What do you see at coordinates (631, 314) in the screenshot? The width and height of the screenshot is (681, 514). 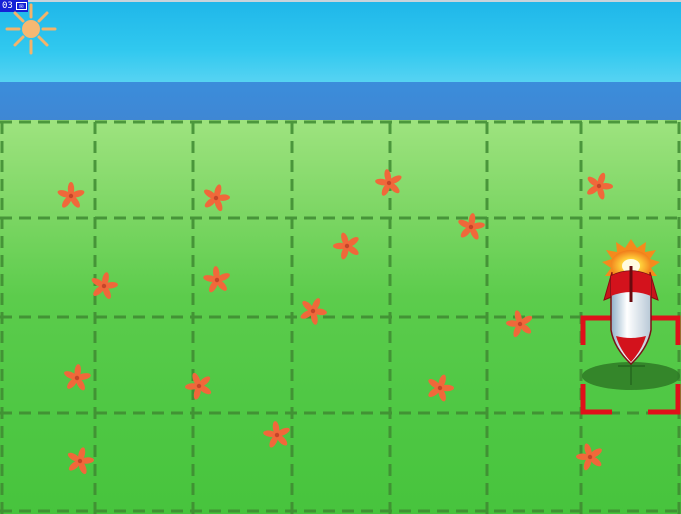 I see `player-rocket` at bounding box center [631, 314].